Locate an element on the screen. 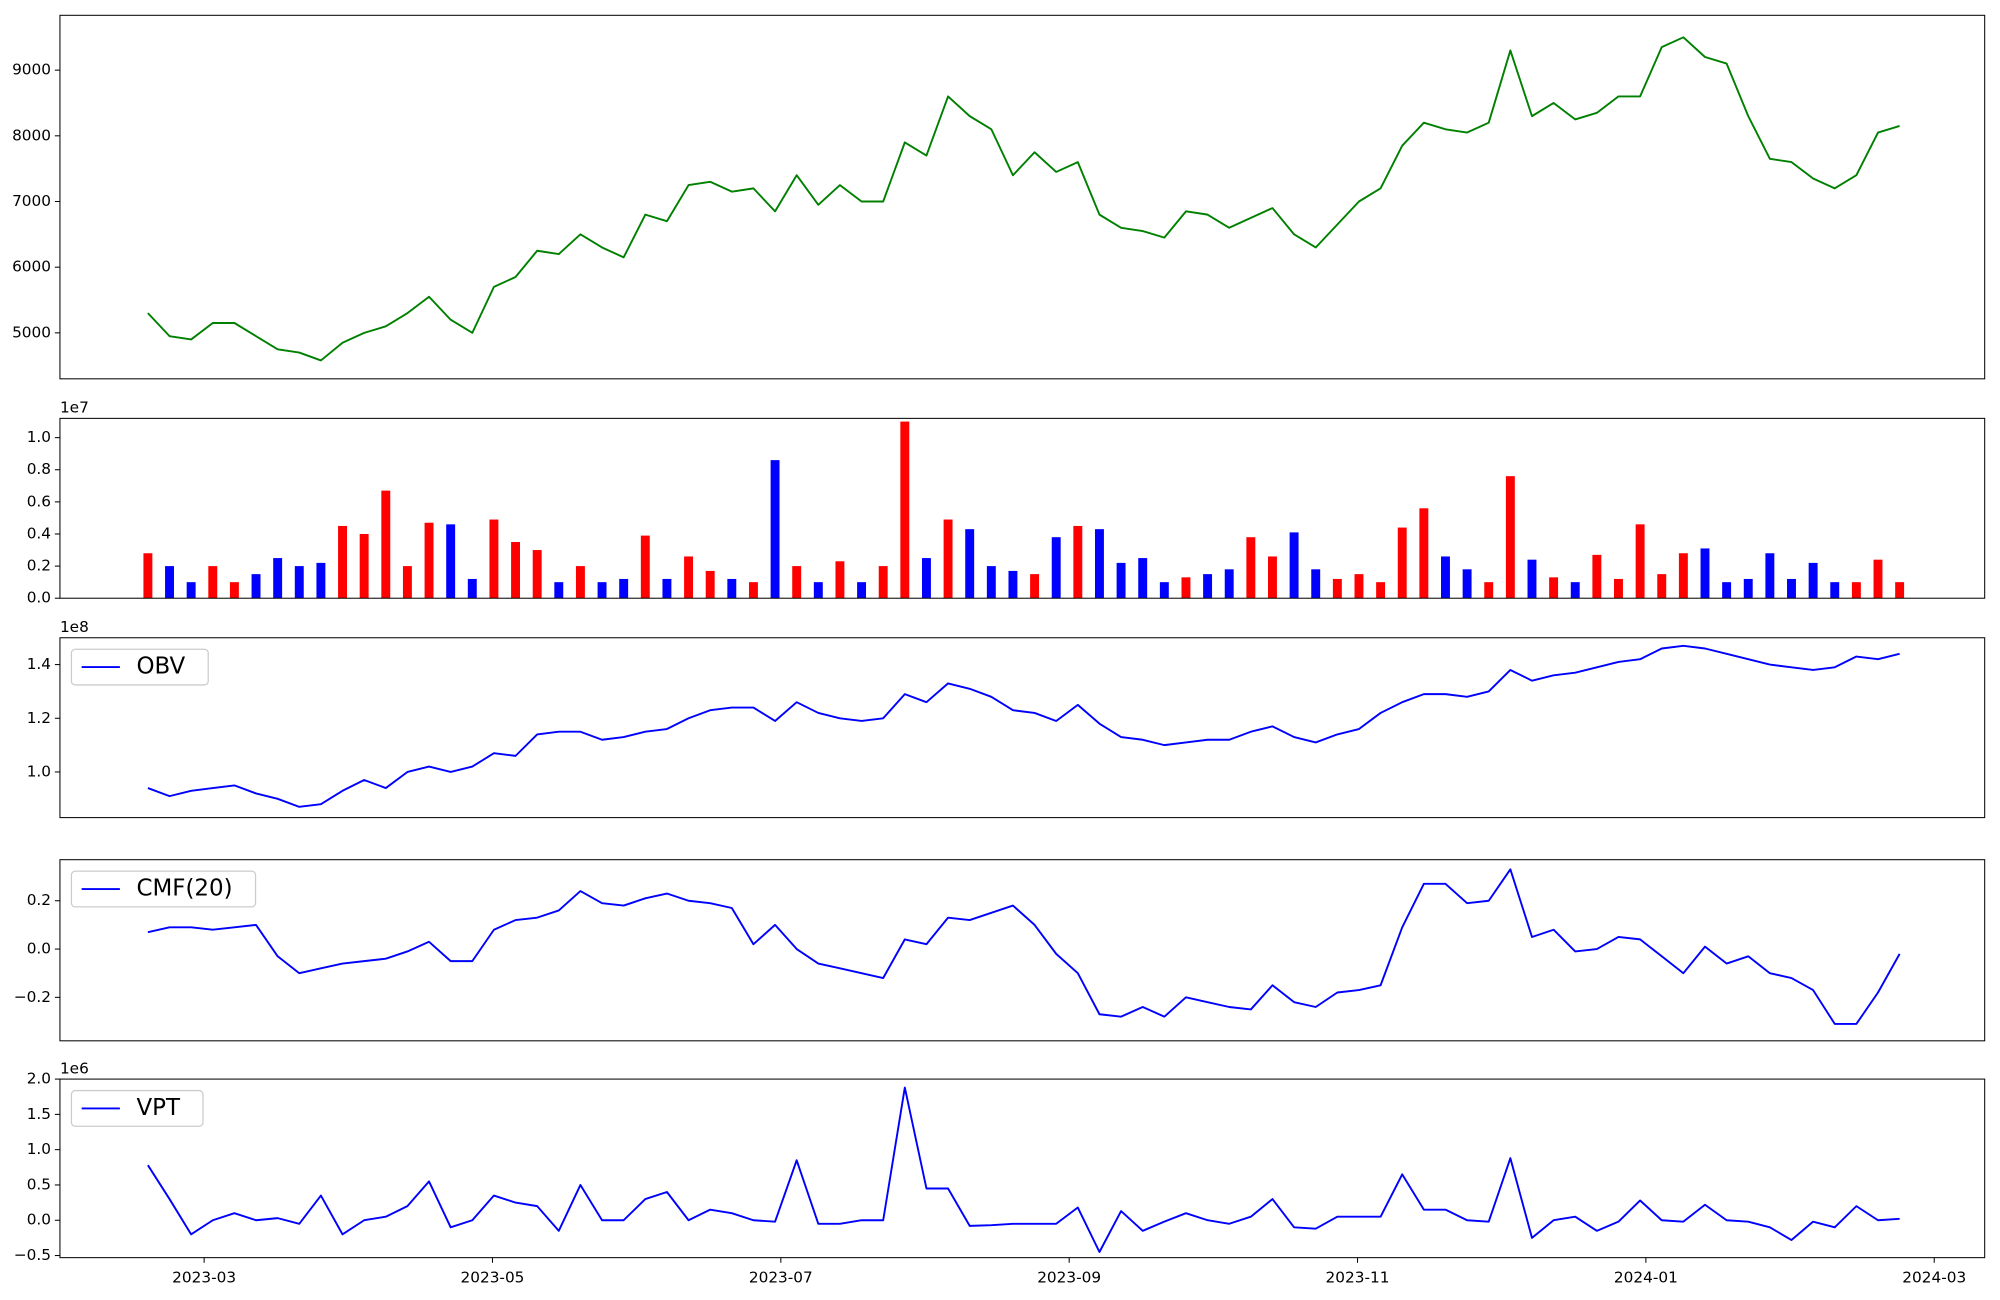  x-tick-label: 2023-05 is located at coordinates (493, 1278).